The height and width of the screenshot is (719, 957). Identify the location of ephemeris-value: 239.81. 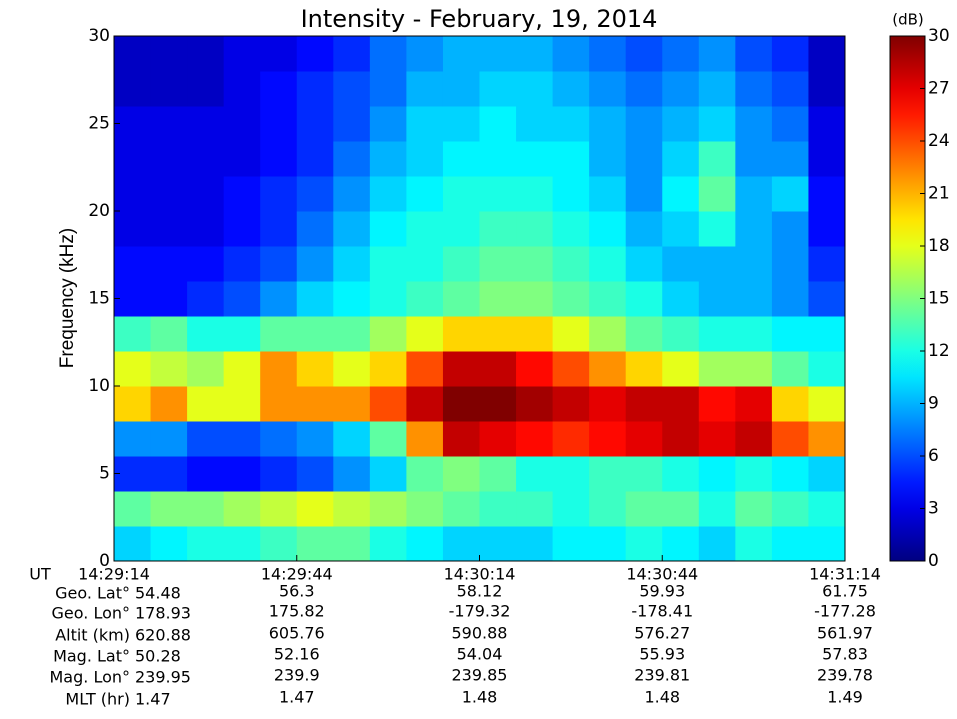
(662, 675).